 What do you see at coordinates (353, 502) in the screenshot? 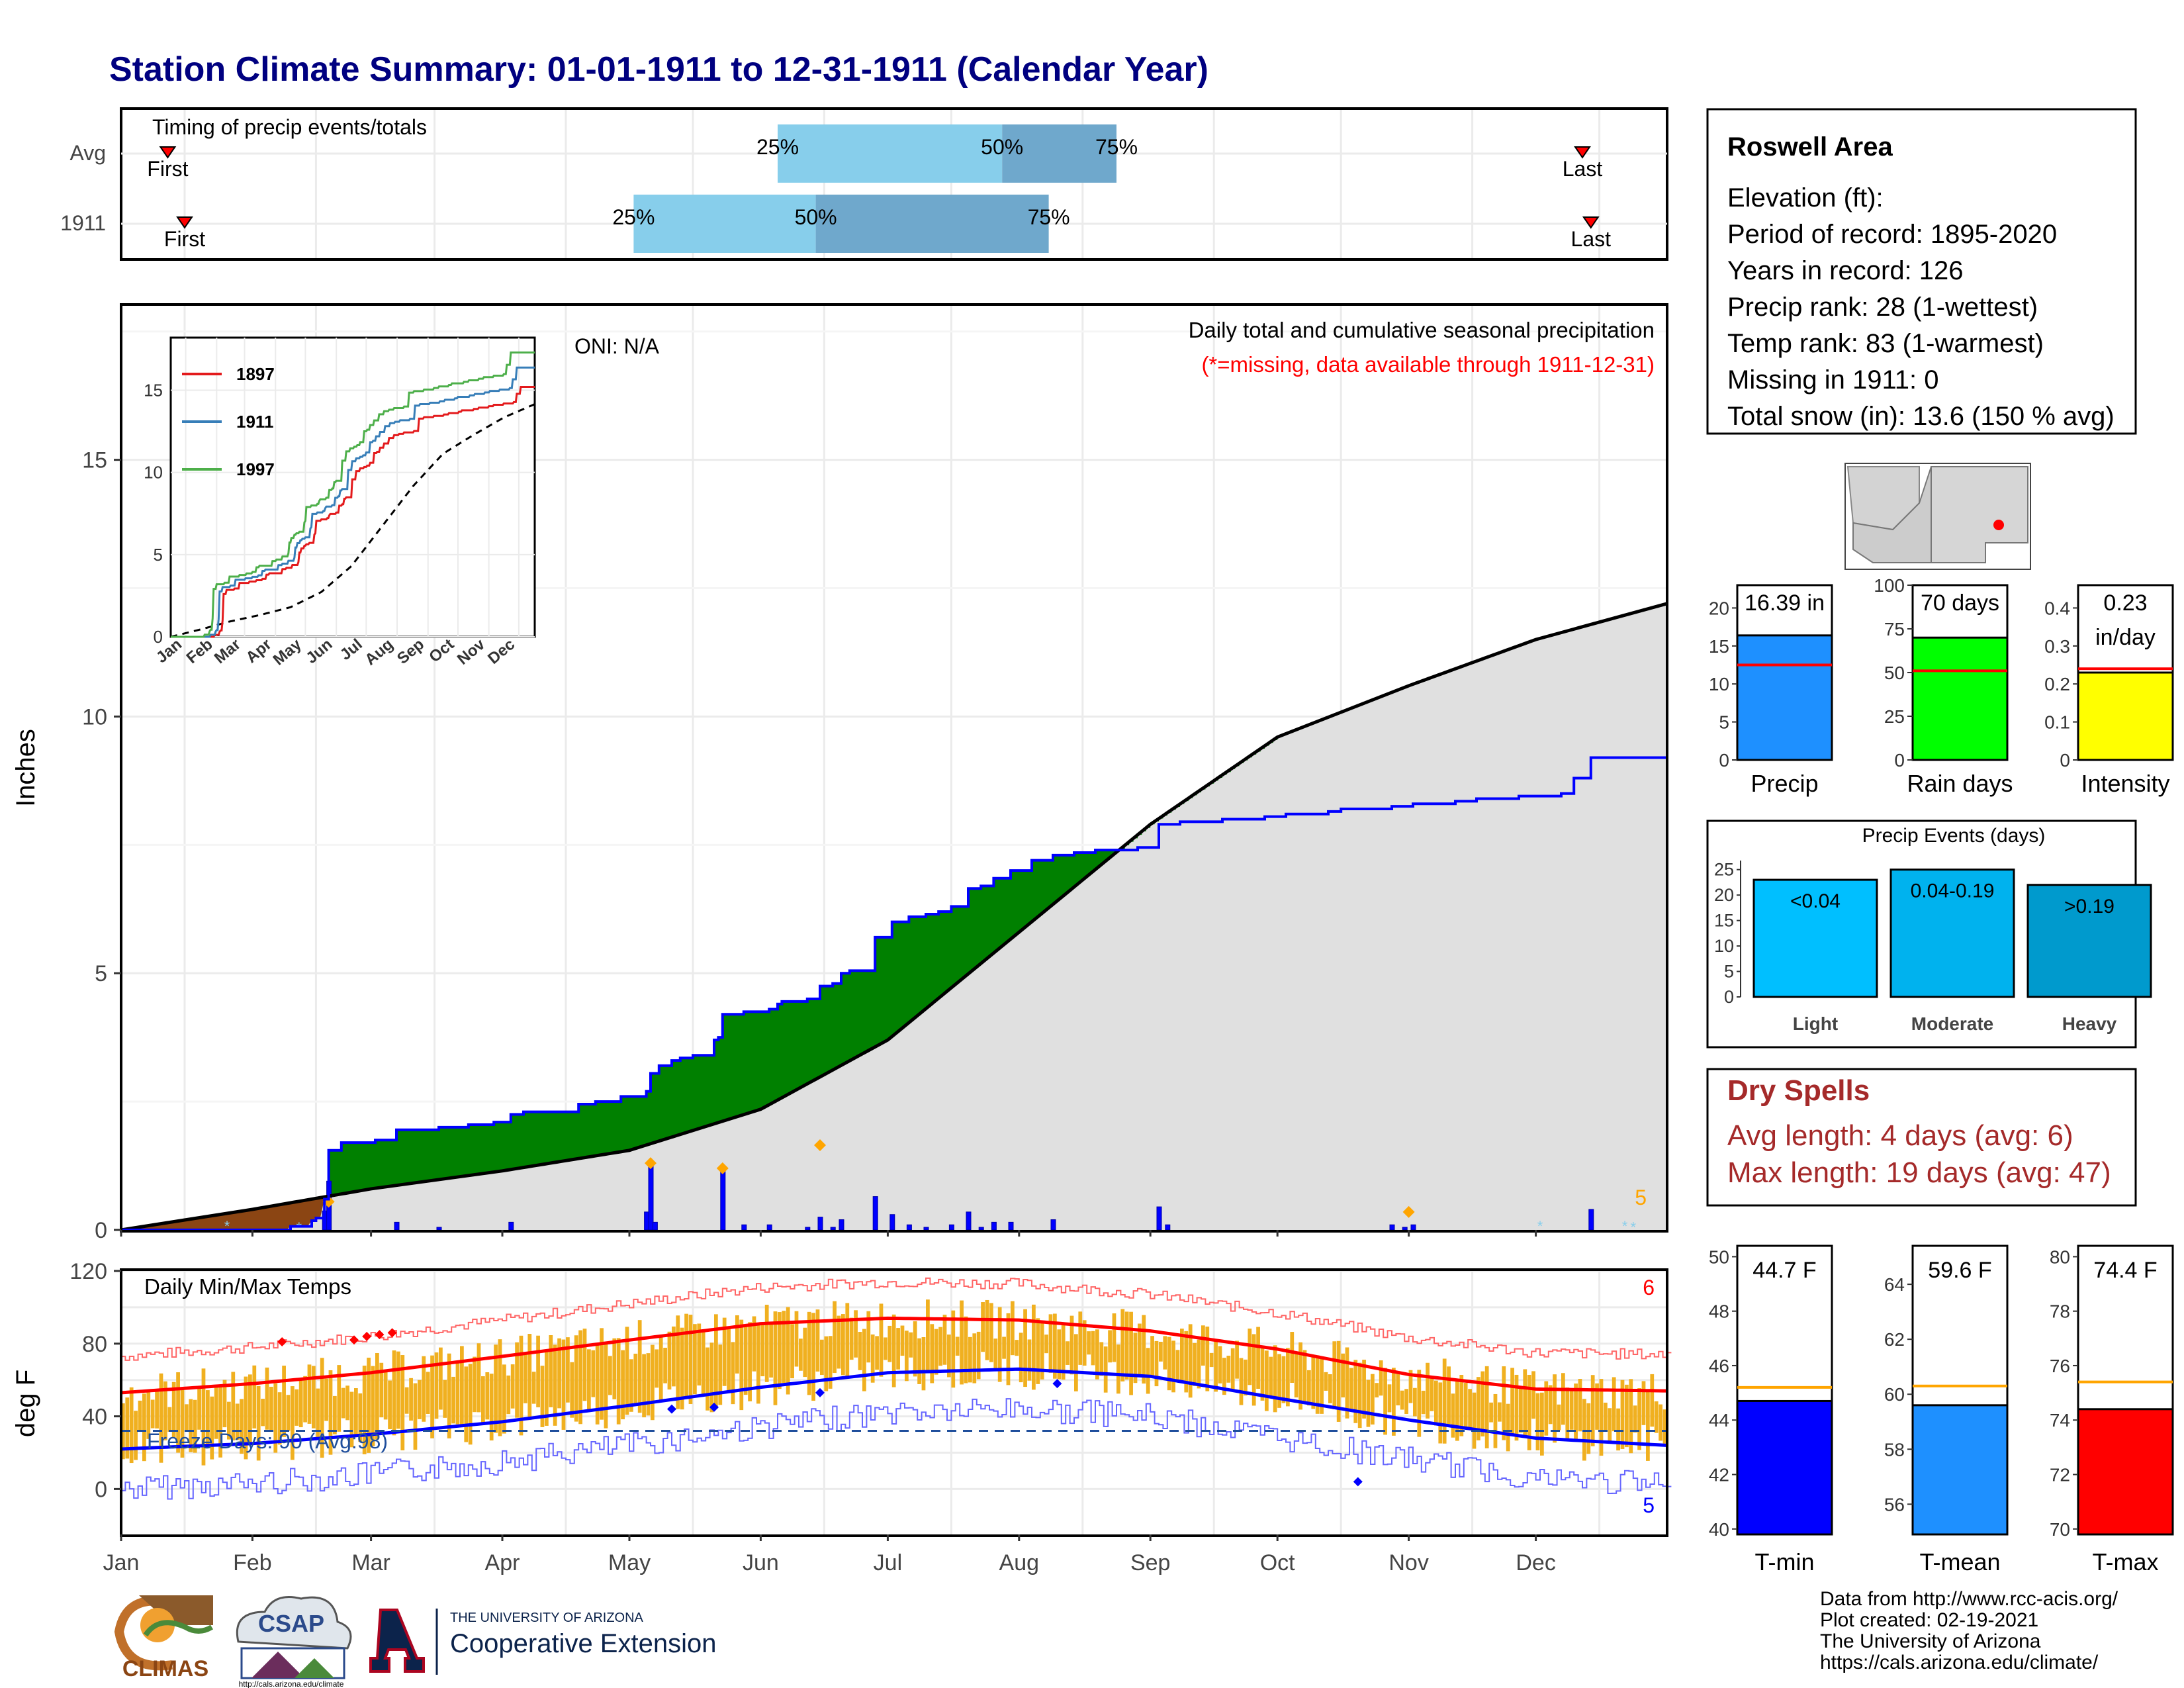
I see `inset-series-line-1911` at bounding box center [353, 502].